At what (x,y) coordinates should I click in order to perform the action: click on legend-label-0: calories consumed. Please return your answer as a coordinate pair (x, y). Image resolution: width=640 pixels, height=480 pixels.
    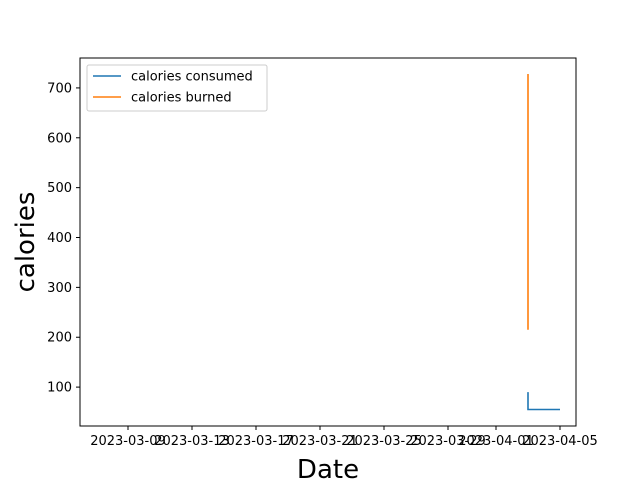
    Looking at the image, I should click on (192, 77).